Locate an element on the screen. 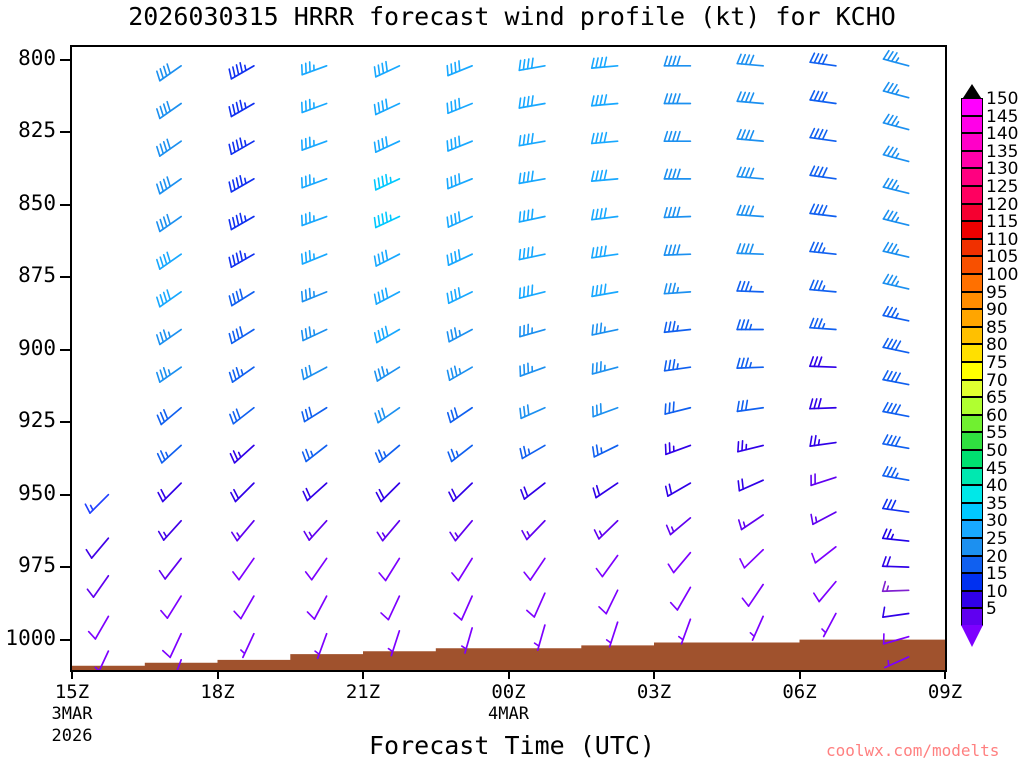 The image size is (1024, 768). colorbar-tick-label: 45 is located at coordinates (997, 468).